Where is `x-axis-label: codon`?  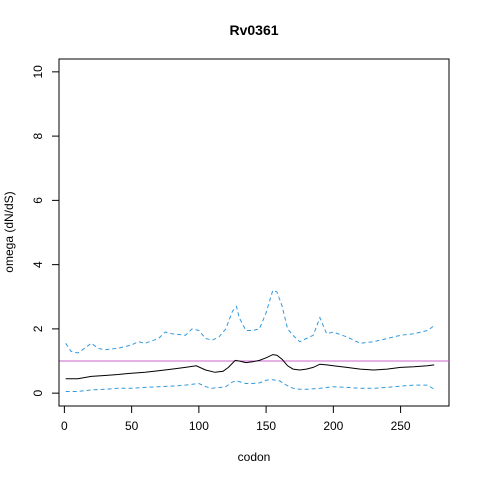
x-axis-label: codon is located at coordinates (254, 457).